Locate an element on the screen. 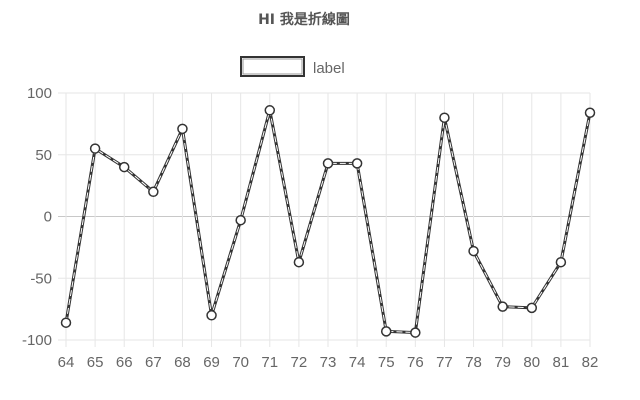 This screenshot has width=640, height=400. x-tick-label: 74 is located at coordinates (357, 362).